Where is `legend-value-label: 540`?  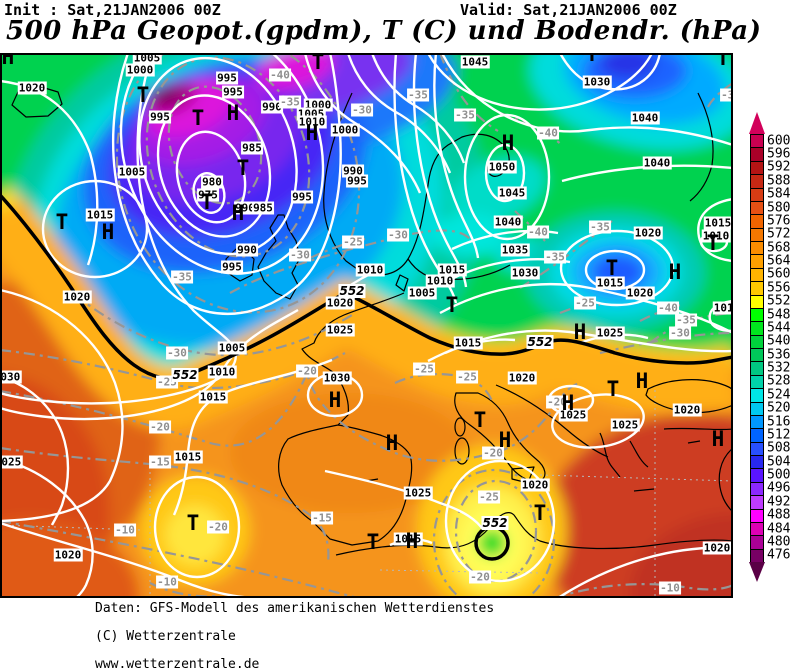 legend-value-label: 540 is located at coordinates (778, 341).